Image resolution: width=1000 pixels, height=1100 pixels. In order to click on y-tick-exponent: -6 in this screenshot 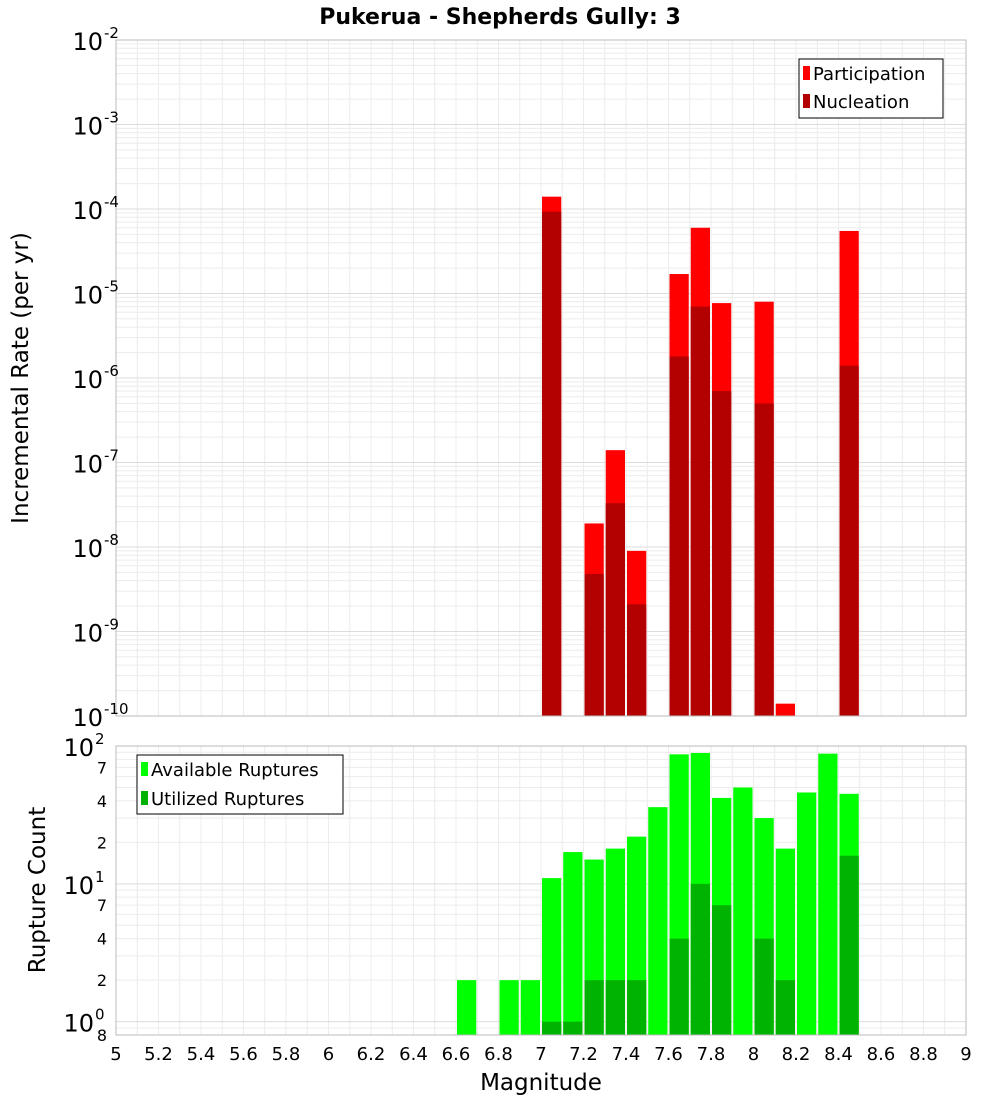, I will do `click(111, 371)`.